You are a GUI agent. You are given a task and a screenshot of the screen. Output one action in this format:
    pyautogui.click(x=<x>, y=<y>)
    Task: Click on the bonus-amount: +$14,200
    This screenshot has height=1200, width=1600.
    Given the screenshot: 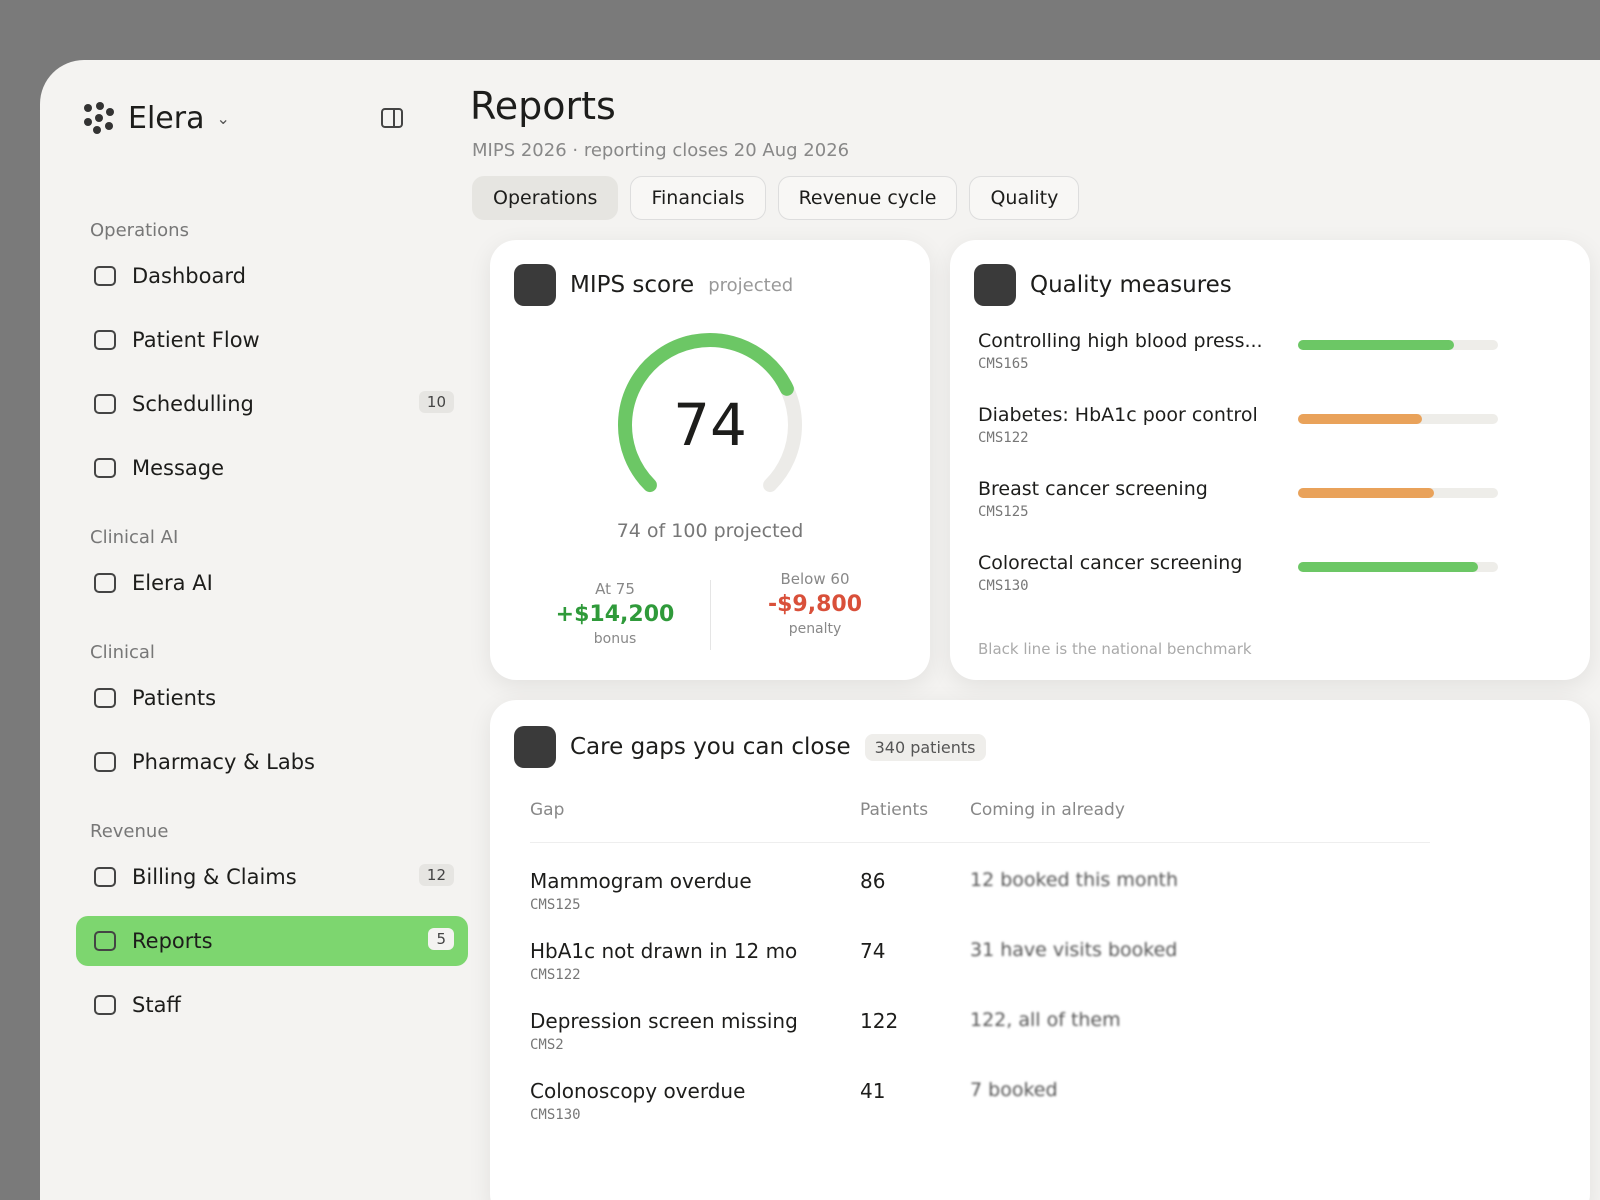 What is the action you would take?
    pyautogui.click(x=615, y=614)
    